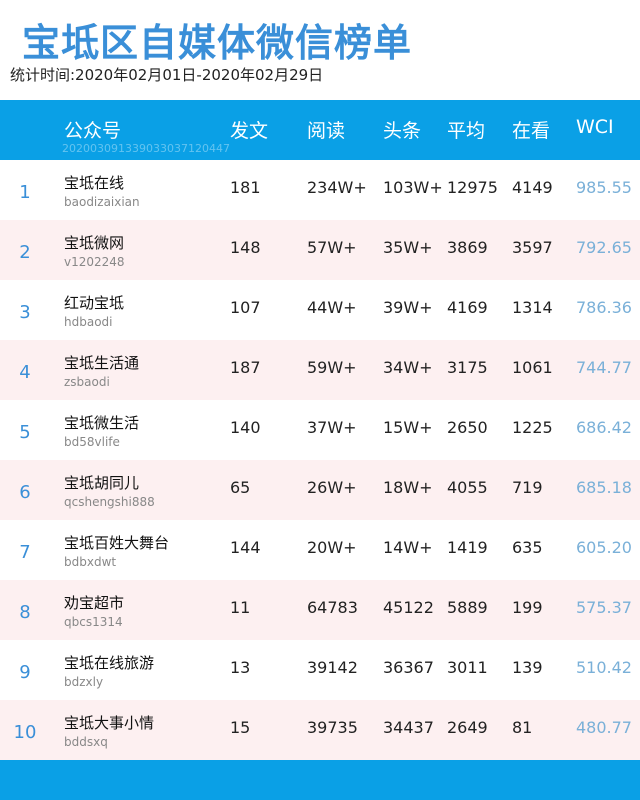 This screenshot has width=640, height=800. I want to click on wci-value: 575.37, so click(604, 607).